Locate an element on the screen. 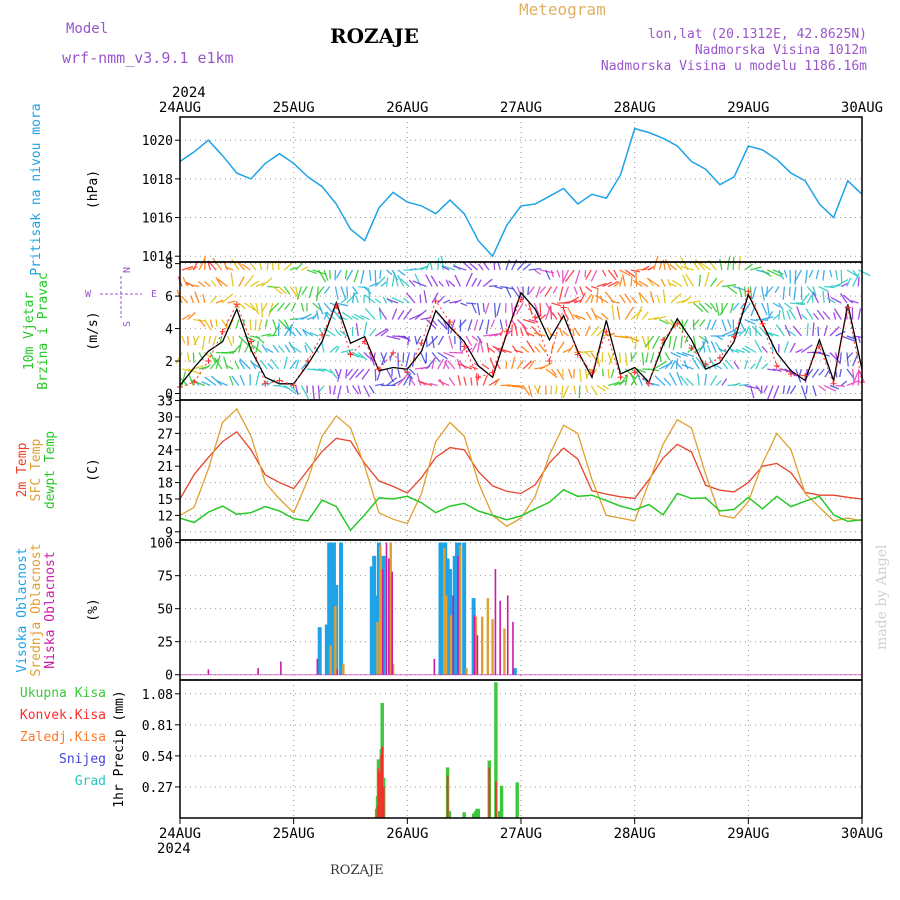 The image size is (900, 900). x-tick-label-bottom: 27AUG is located at coordinates (521, 834).